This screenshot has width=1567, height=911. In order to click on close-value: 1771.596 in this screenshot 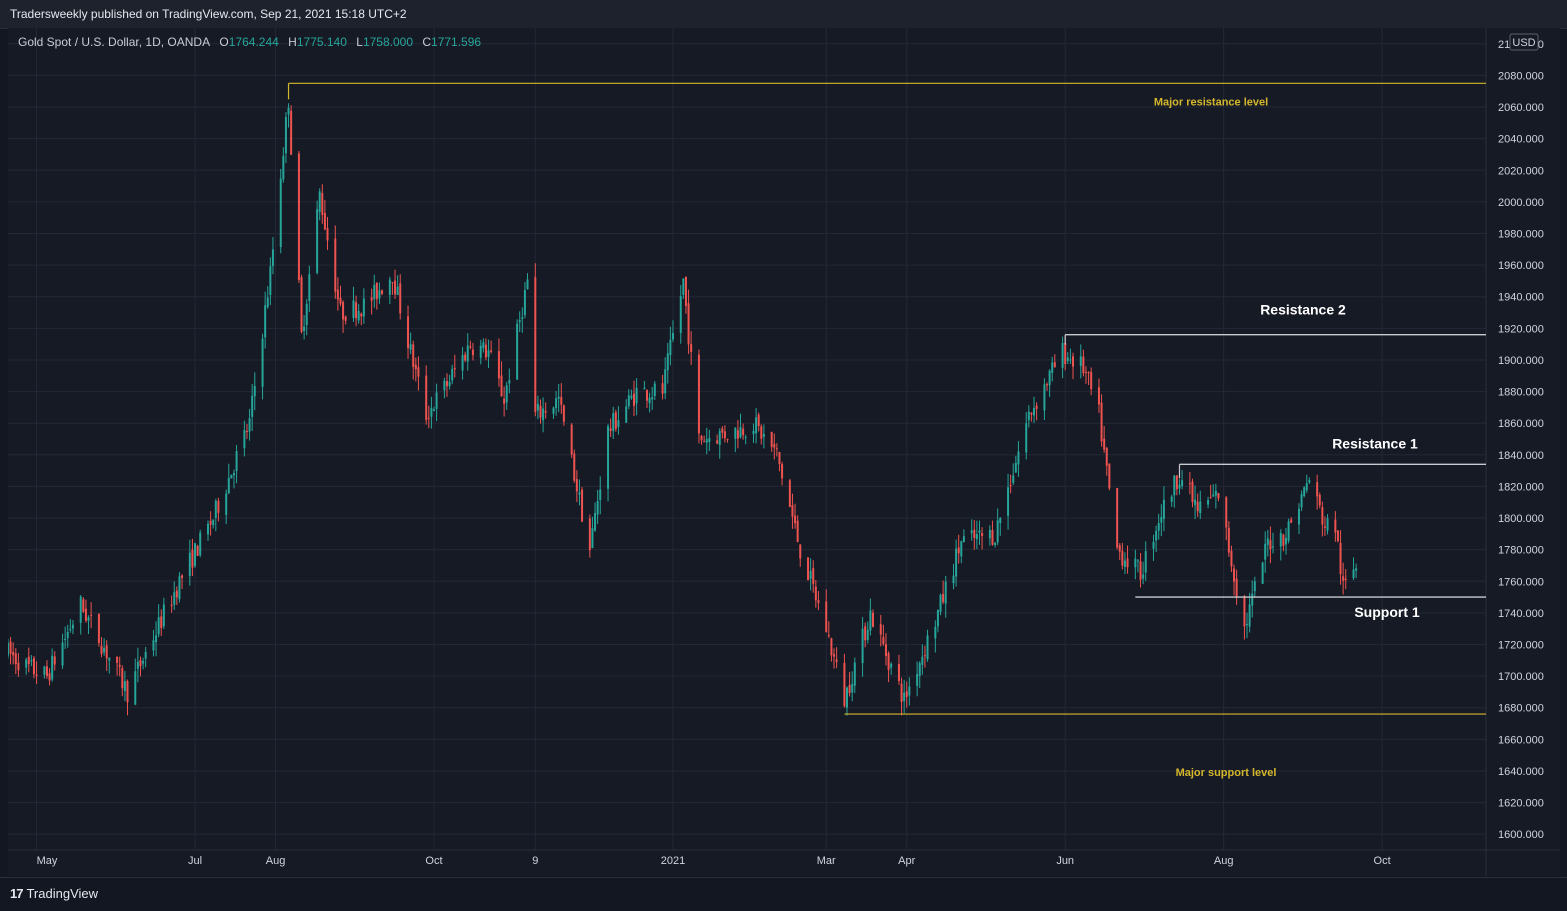, I will do `click(456, 42)`.